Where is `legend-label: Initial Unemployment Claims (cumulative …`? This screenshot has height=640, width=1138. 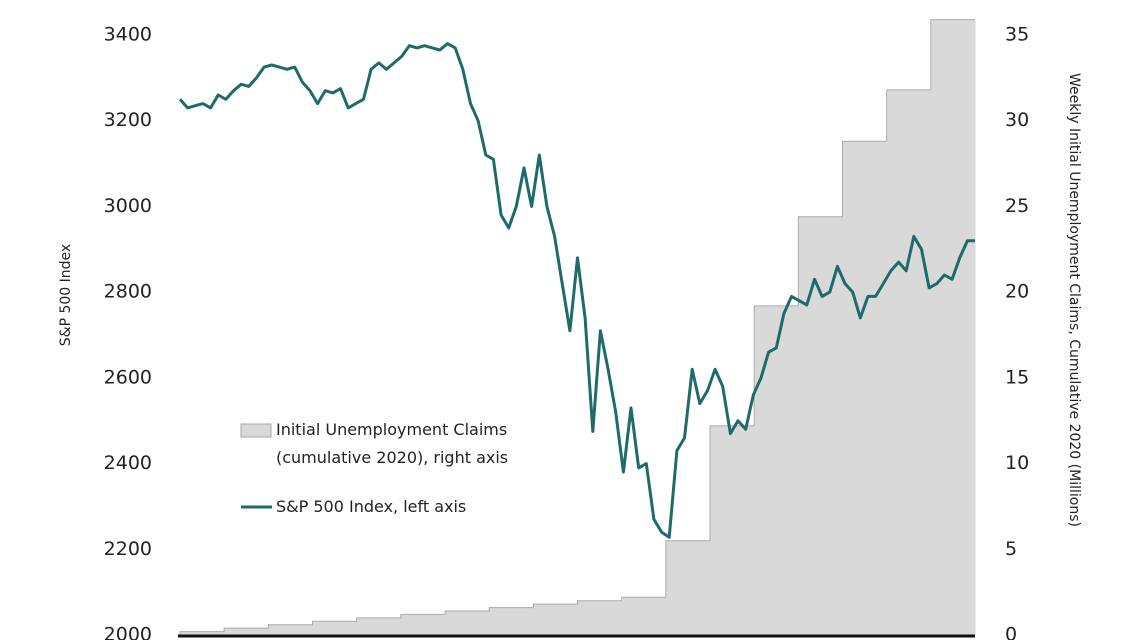
legend-label: Initial Unemployment Claims (cumulative … is located at coordinates (392, 443).